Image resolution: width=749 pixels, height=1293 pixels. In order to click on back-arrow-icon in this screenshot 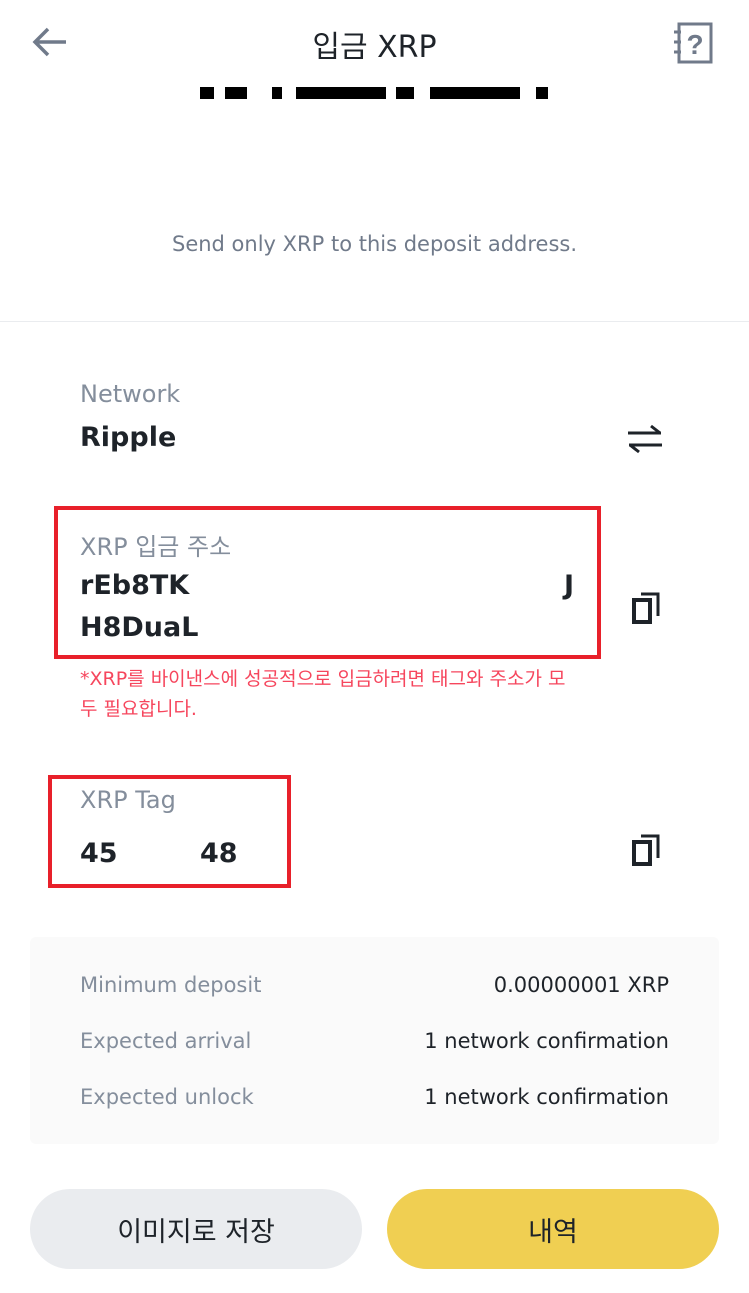, I will do `click(50, 42)`.